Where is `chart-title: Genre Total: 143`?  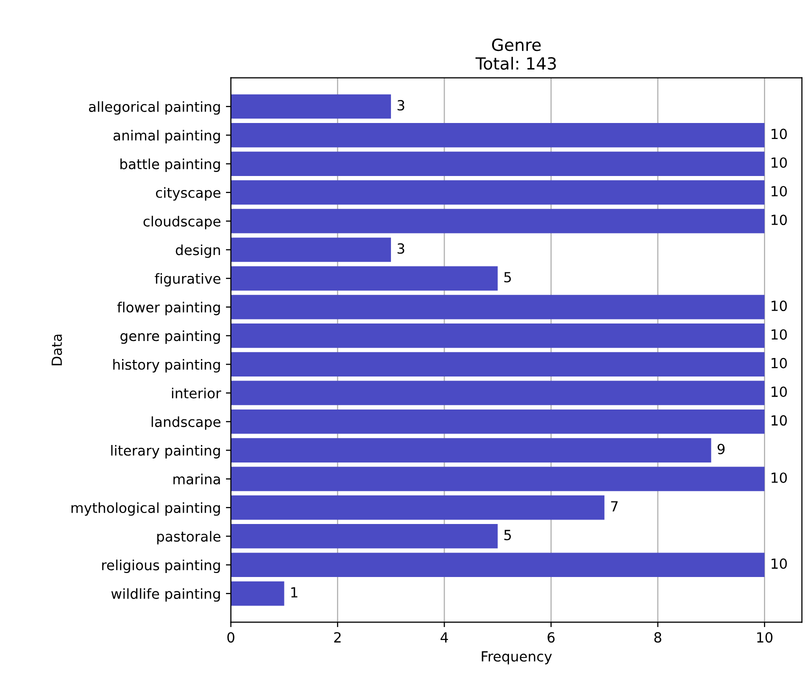 chart-title: Genre Total: 143 is located at coordinates (516, 54).